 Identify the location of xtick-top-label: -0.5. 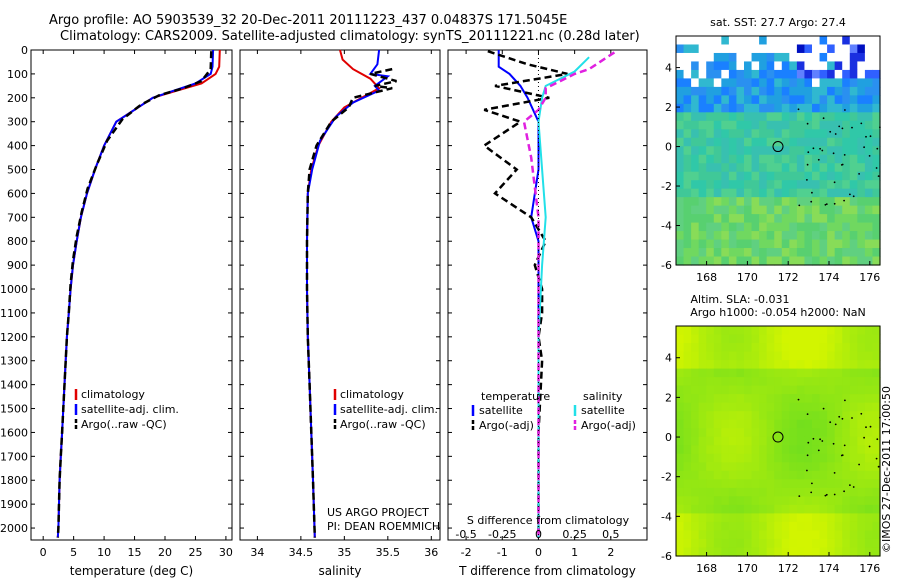
(465, 534).